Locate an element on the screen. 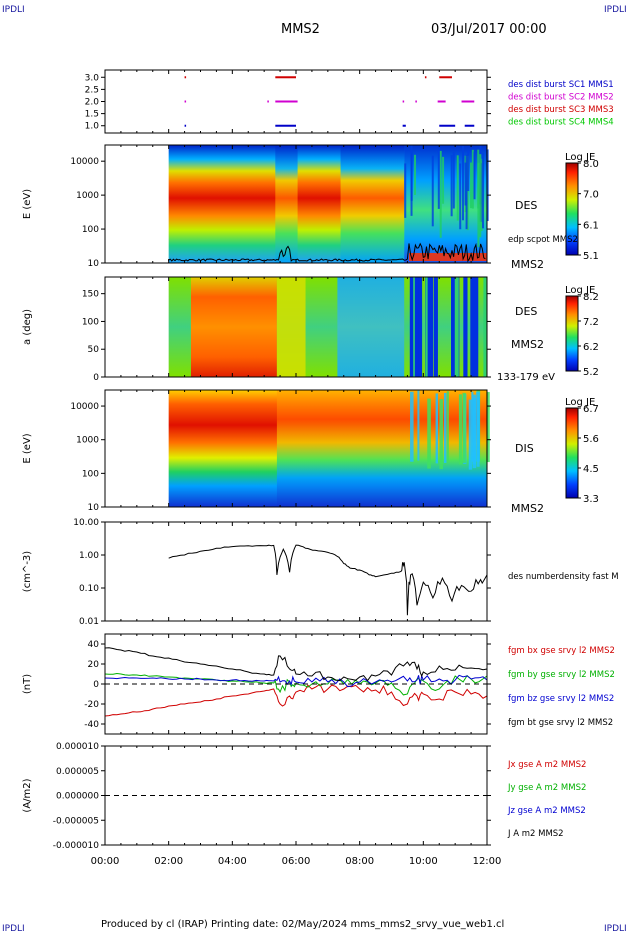 The width and height of the screenshot is (630, 934). y-tick-label: 10.00 is located at coordinates (86, 523).